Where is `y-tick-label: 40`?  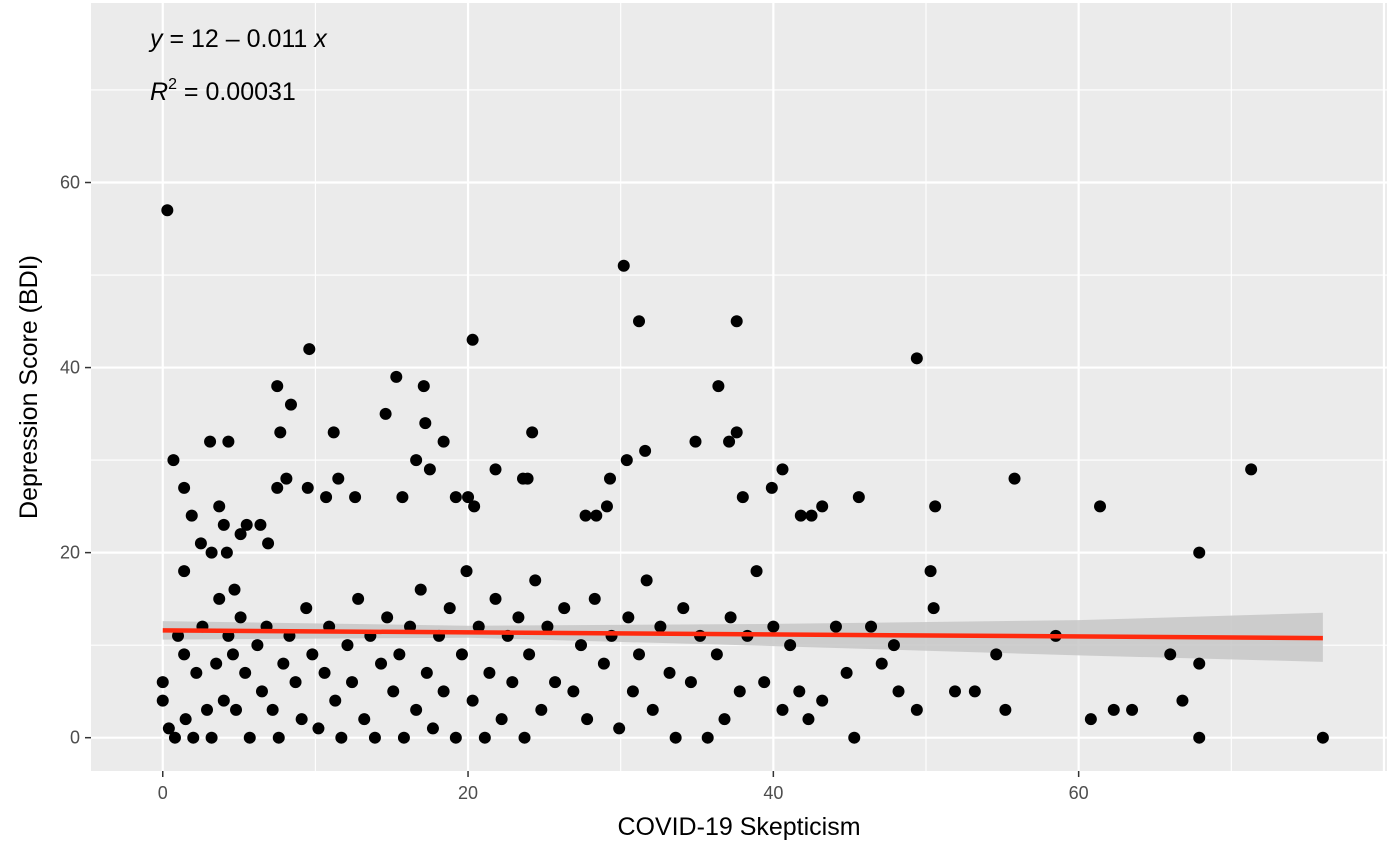
y-tick-label: 40 is located at coordinates (70, 368).